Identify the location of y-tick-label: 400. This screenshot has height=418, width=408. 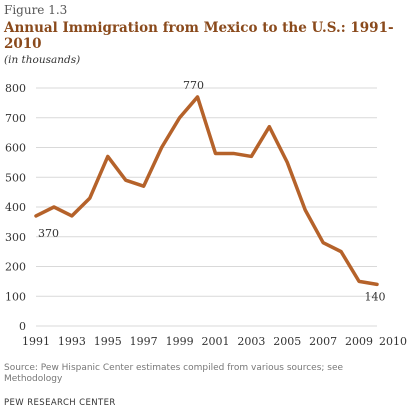
(15, 207).